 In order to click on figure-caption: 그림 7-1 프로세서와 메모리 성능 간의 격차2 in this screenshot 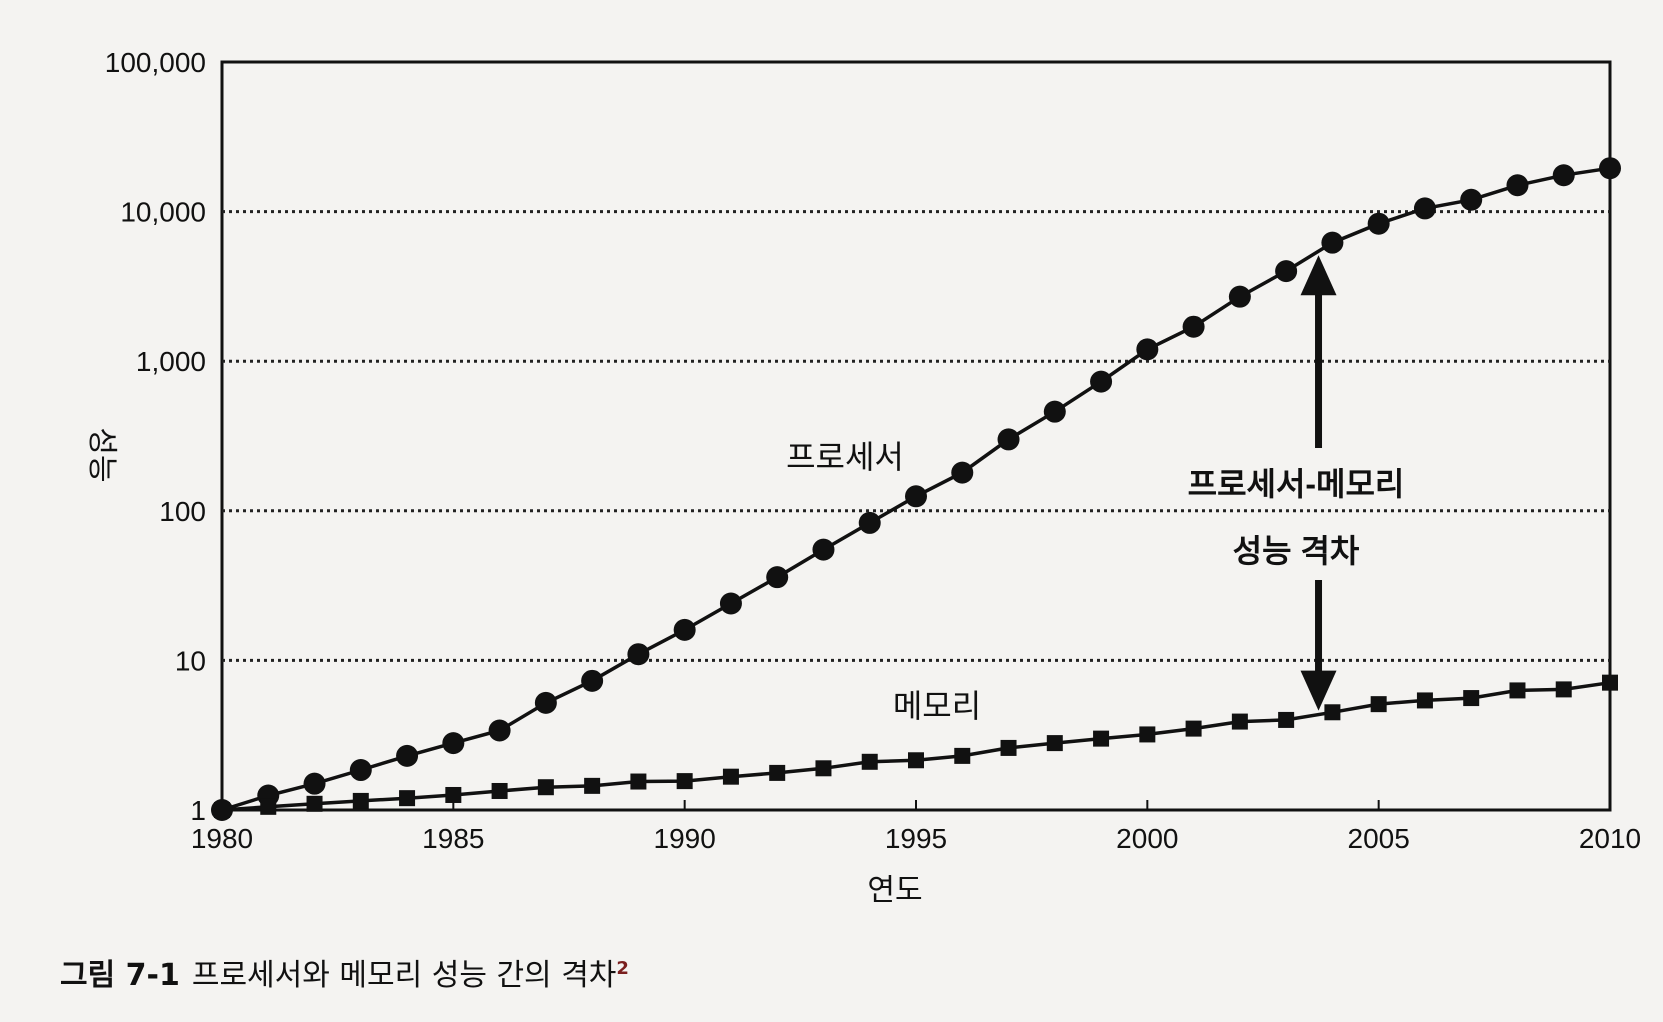, I will do `click(344, 972)`.